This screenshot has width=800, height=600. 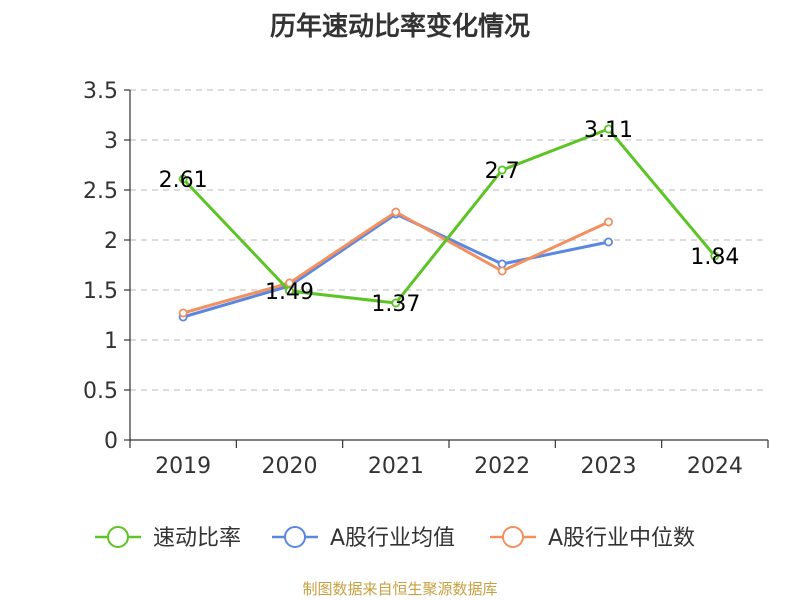 I want to click on y-tick-label: 3.5, so click(x=100, y=91).